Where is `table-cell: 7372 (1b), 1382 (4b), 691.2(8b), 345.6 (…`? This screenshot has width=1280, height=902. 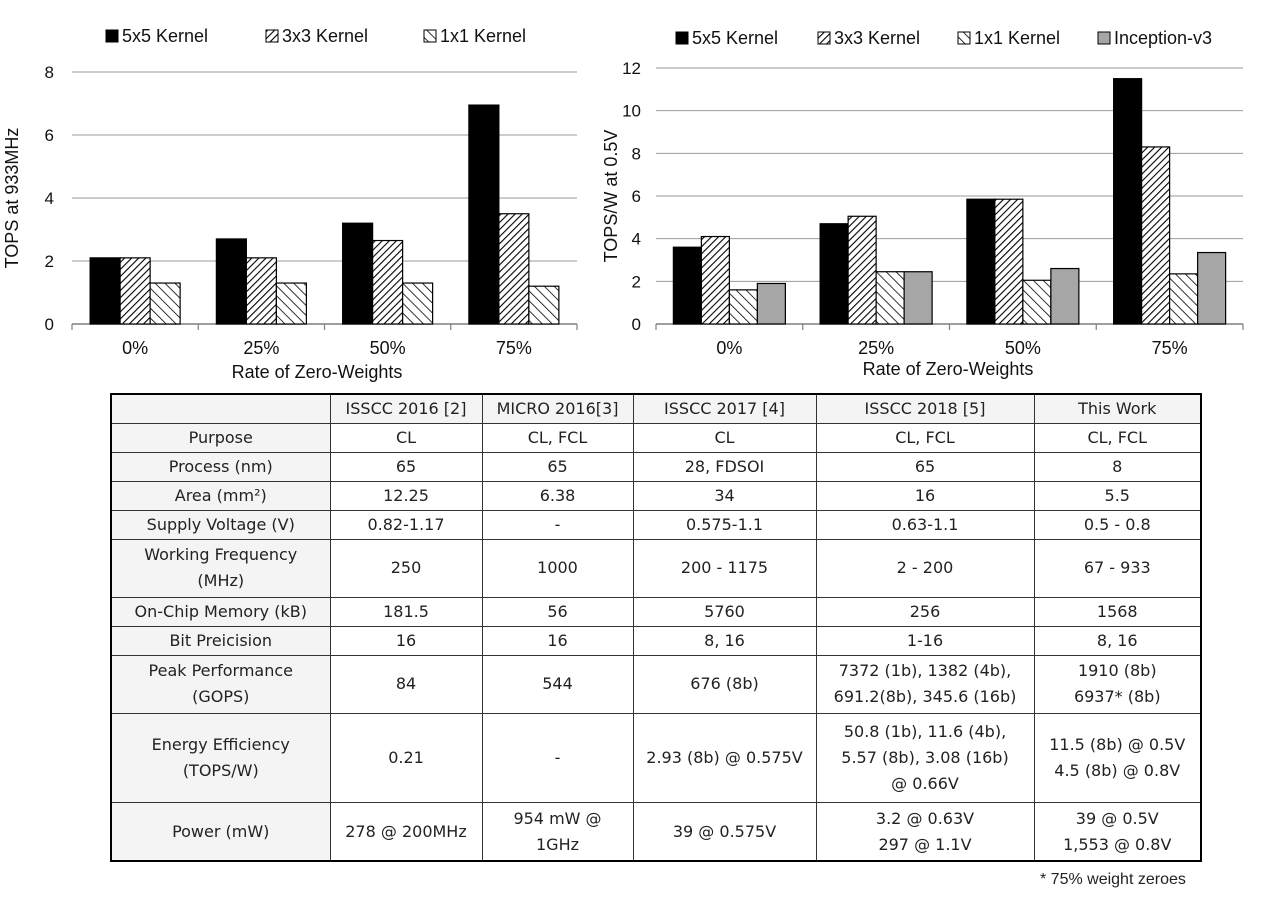
table-cell: 7372 (1b), 1382 (4b), 691.2(8b), 345.6 (… is located at coordinates (925, 684).